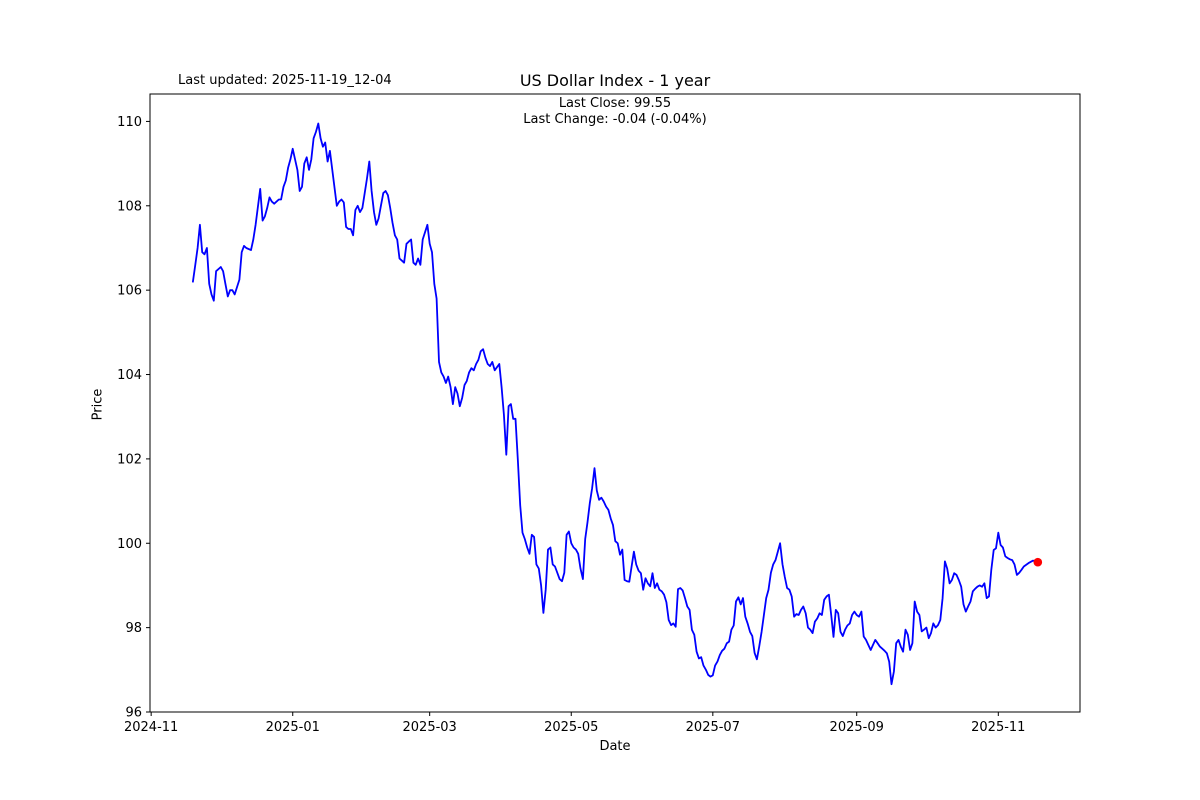 This screenshot has height=800, width=1200. I want to click on x-tick-label: 2025-05, so click(571, 727).